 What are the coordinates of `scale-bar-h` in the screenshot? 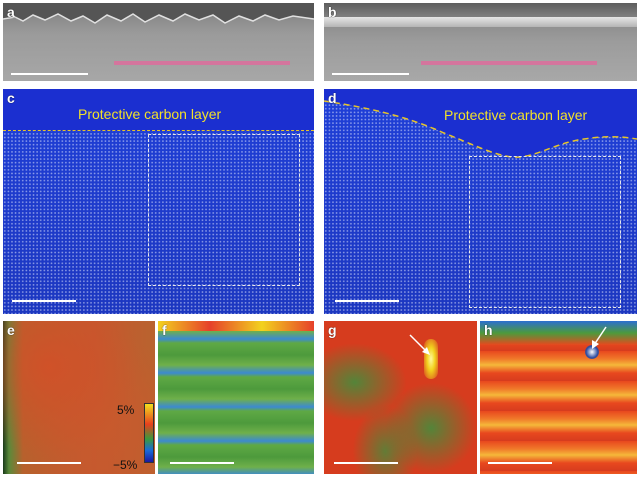 It's located at (520, 463).